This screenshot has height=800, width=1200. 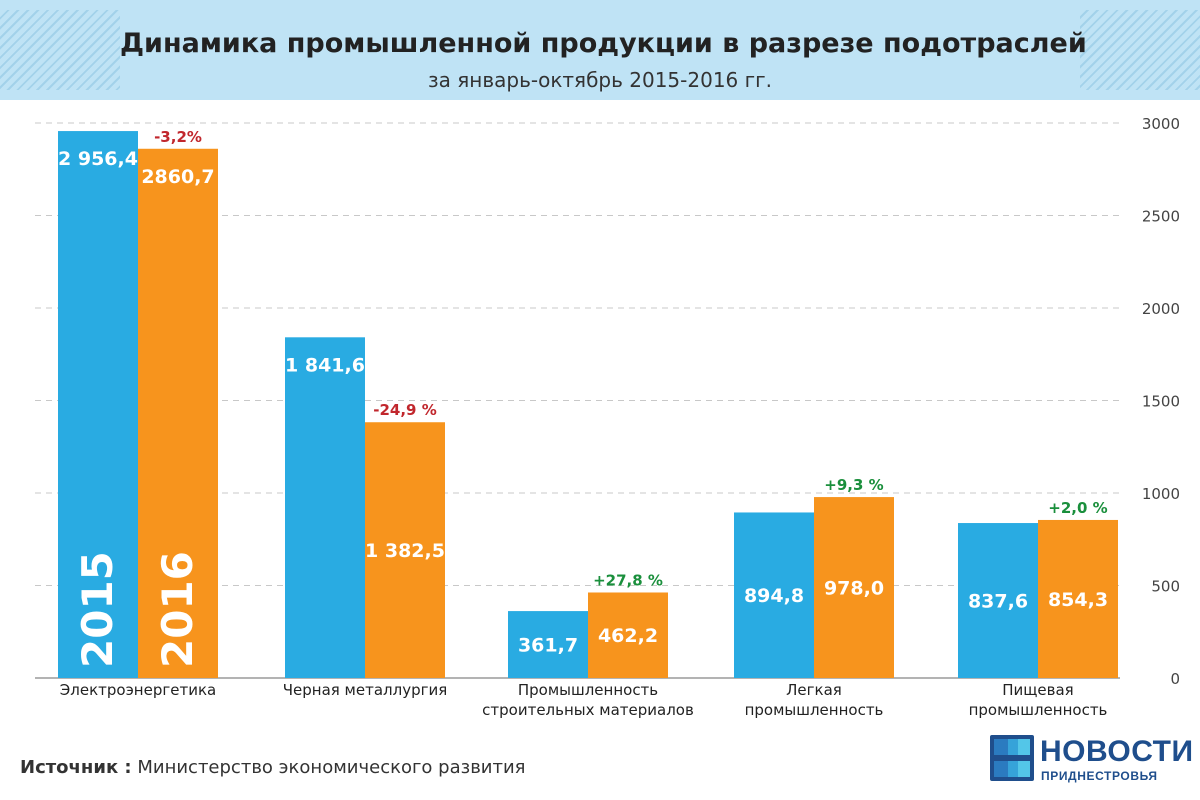 I want to click on y-tick-label: 2500, so click(x=1161, y=217).